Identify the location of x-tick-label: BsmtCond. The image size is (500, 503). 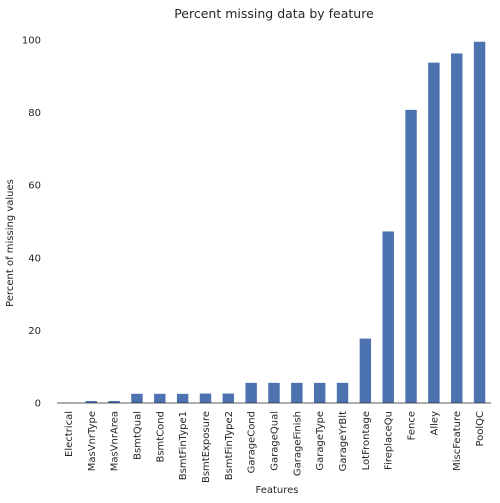
(160, 437).